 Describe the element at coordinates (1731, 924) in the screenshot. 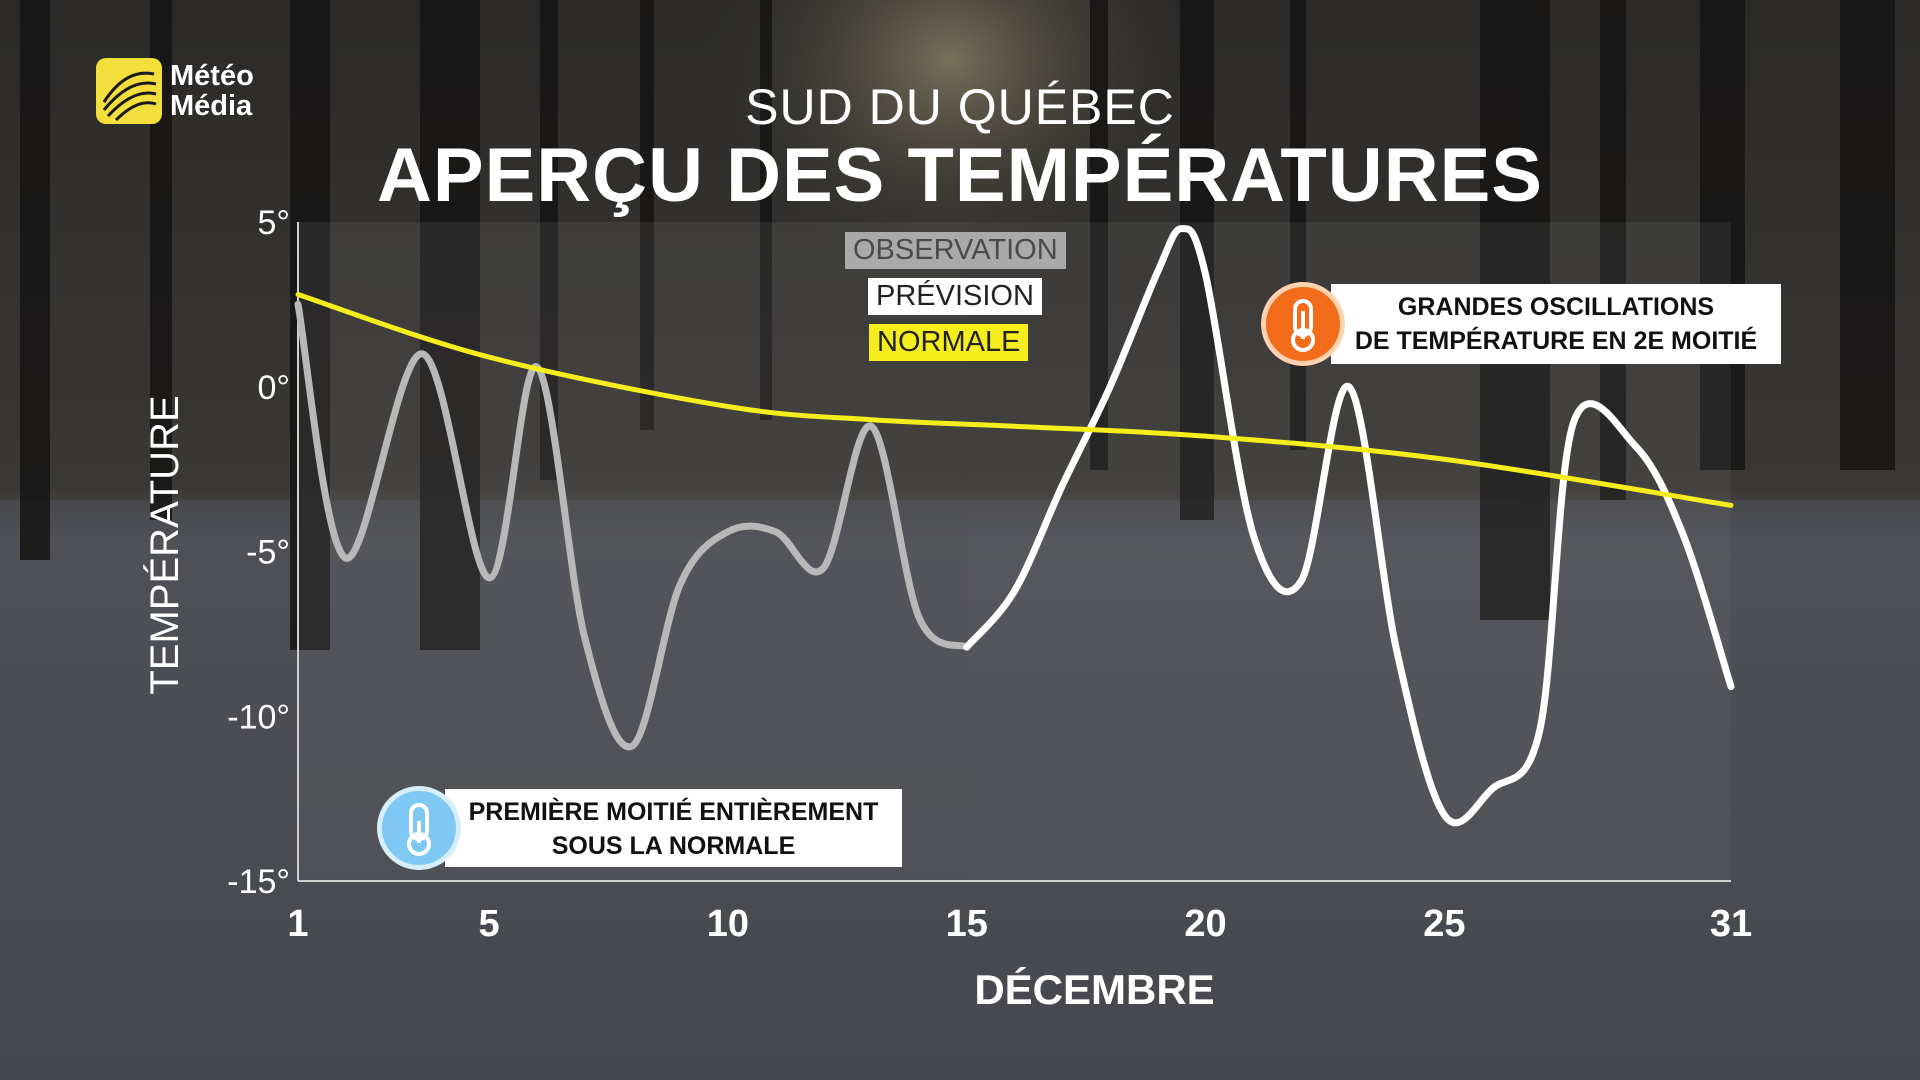

I see `x-tick-label: 31` at that location.